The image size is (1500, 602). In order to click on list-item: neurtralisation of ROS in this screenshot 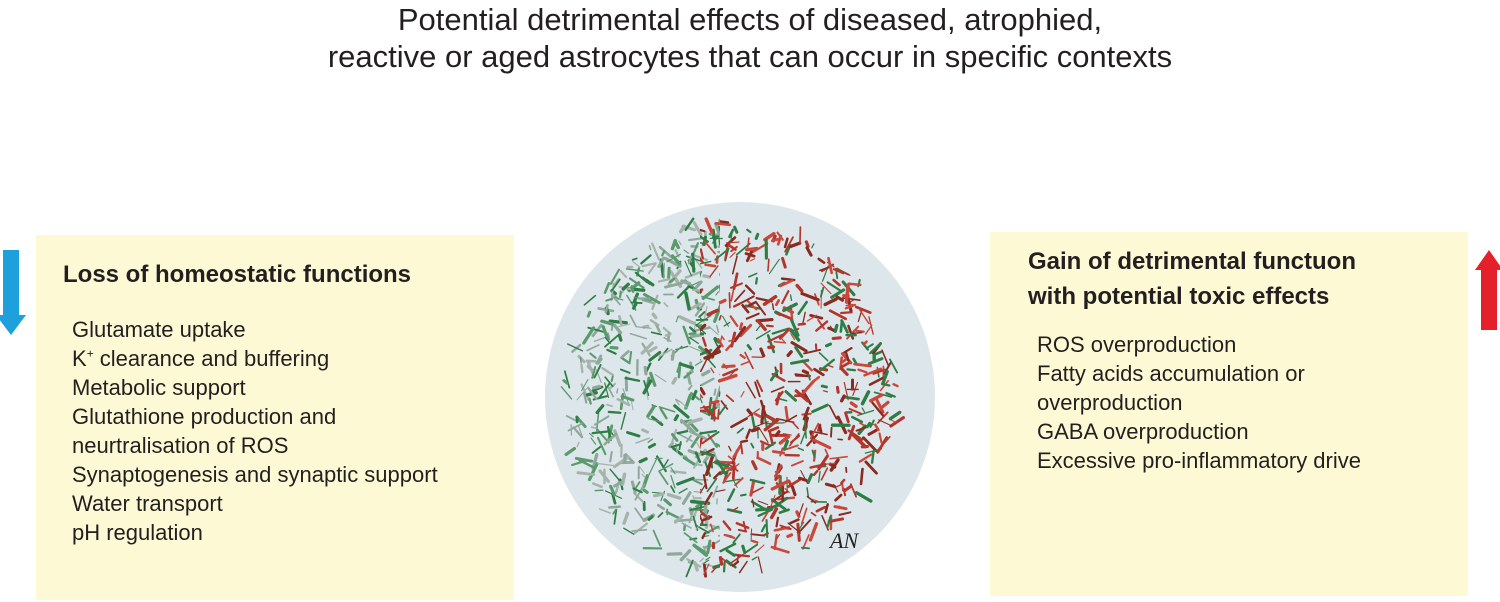, I will do `click(180, 445)`.